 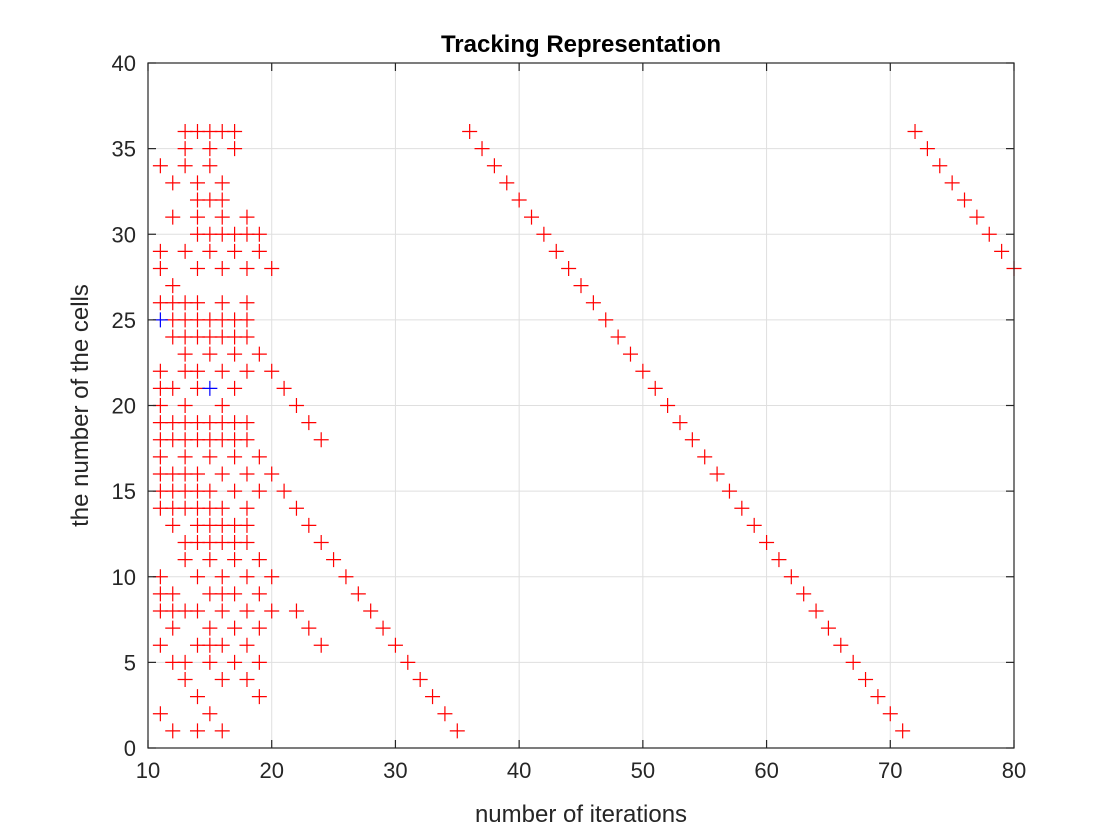 What do you see at coordinates (890, 770) in the screenshot?
I see `x-tick-label: 70` at bounding box center [890, 770].